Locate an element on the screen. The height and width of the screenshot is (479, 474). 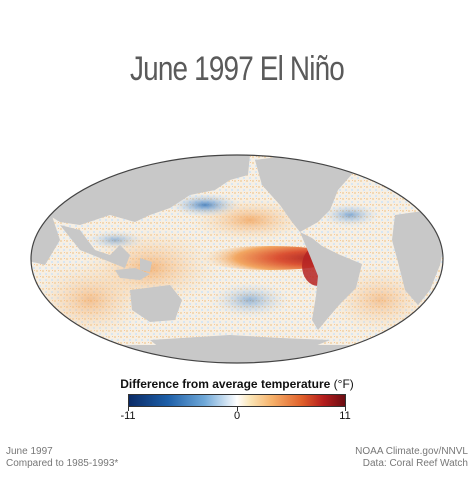
scale-label-max: 11 is located at coordinates (345, 416).